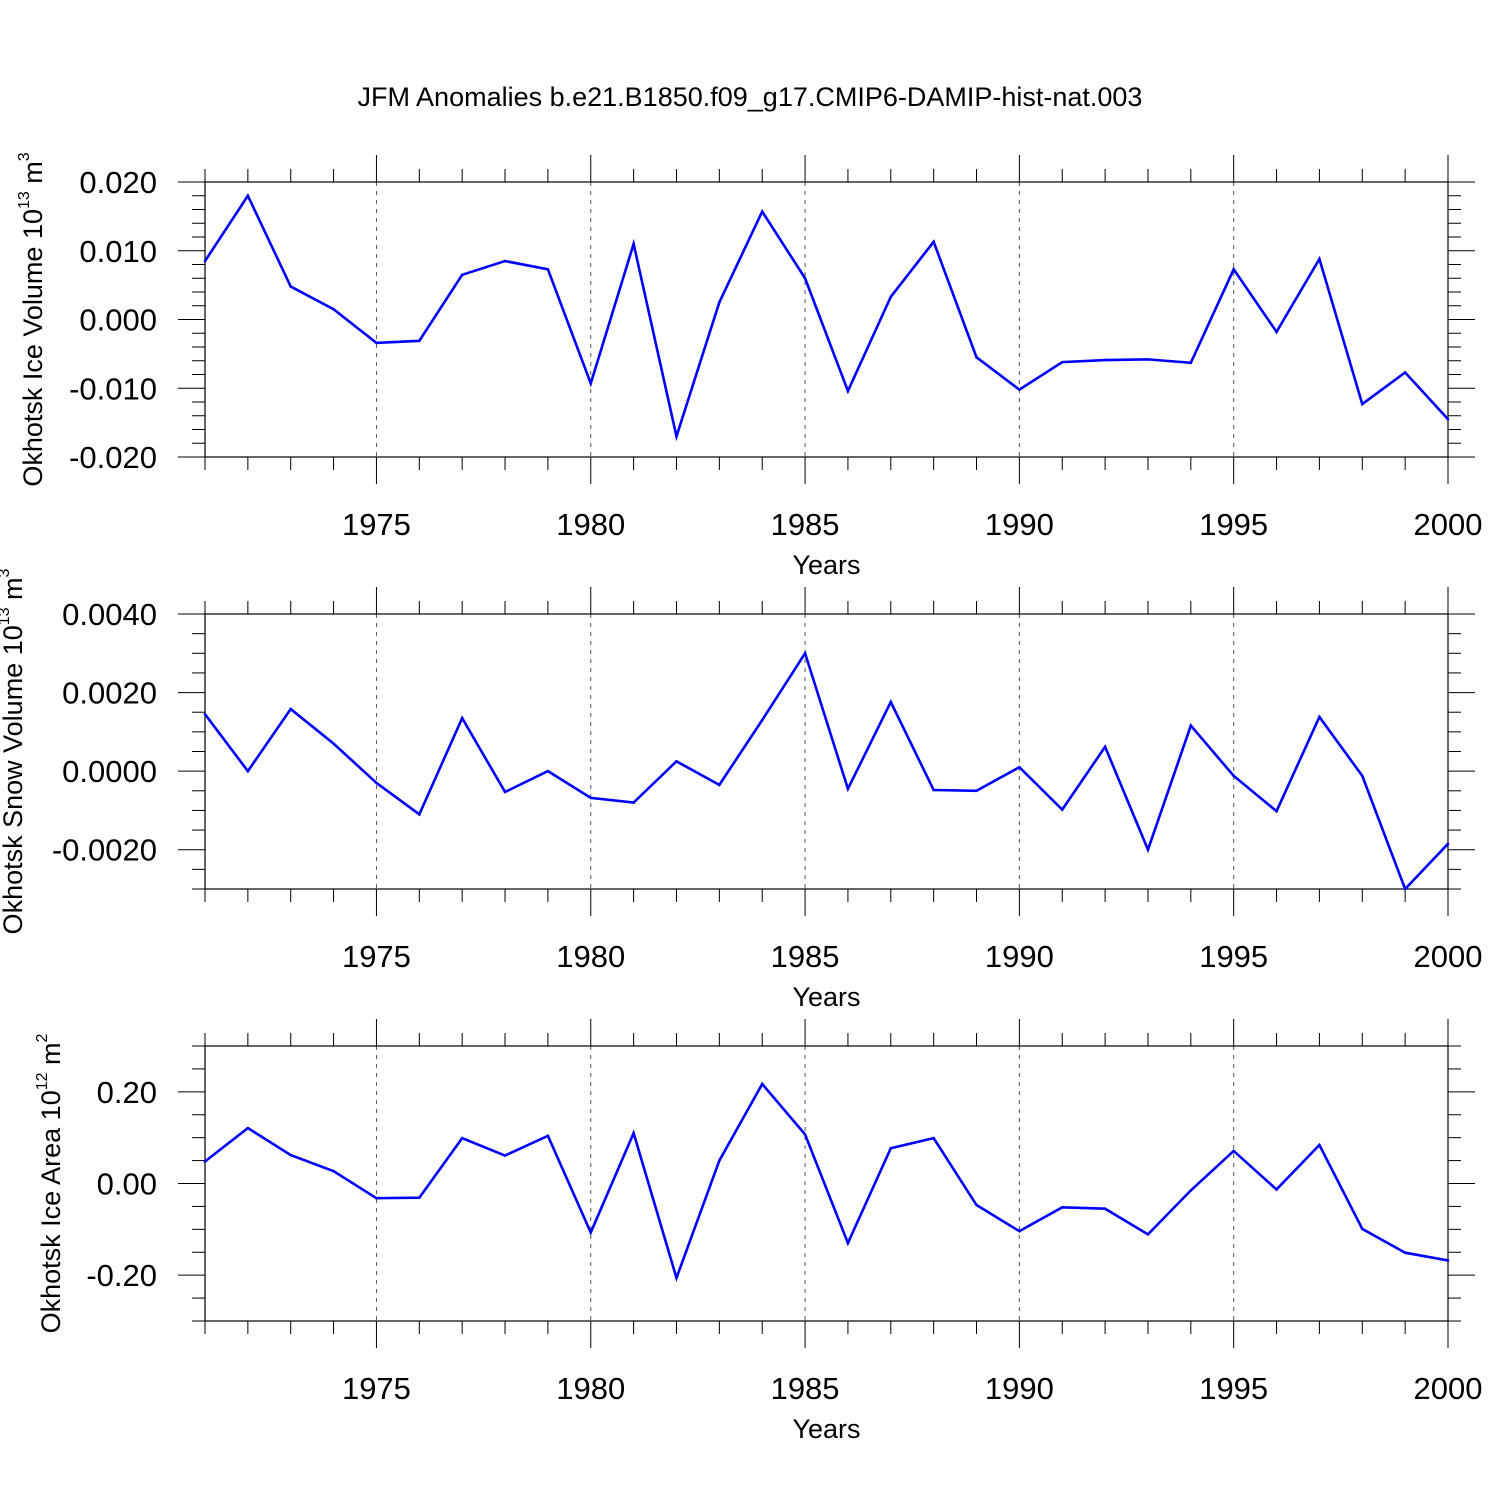 The image size is (1500, 1500). Describe the element at coordinates (127, 1092) in the screenshot. I see `y-tick-label: 0.20` at that location.